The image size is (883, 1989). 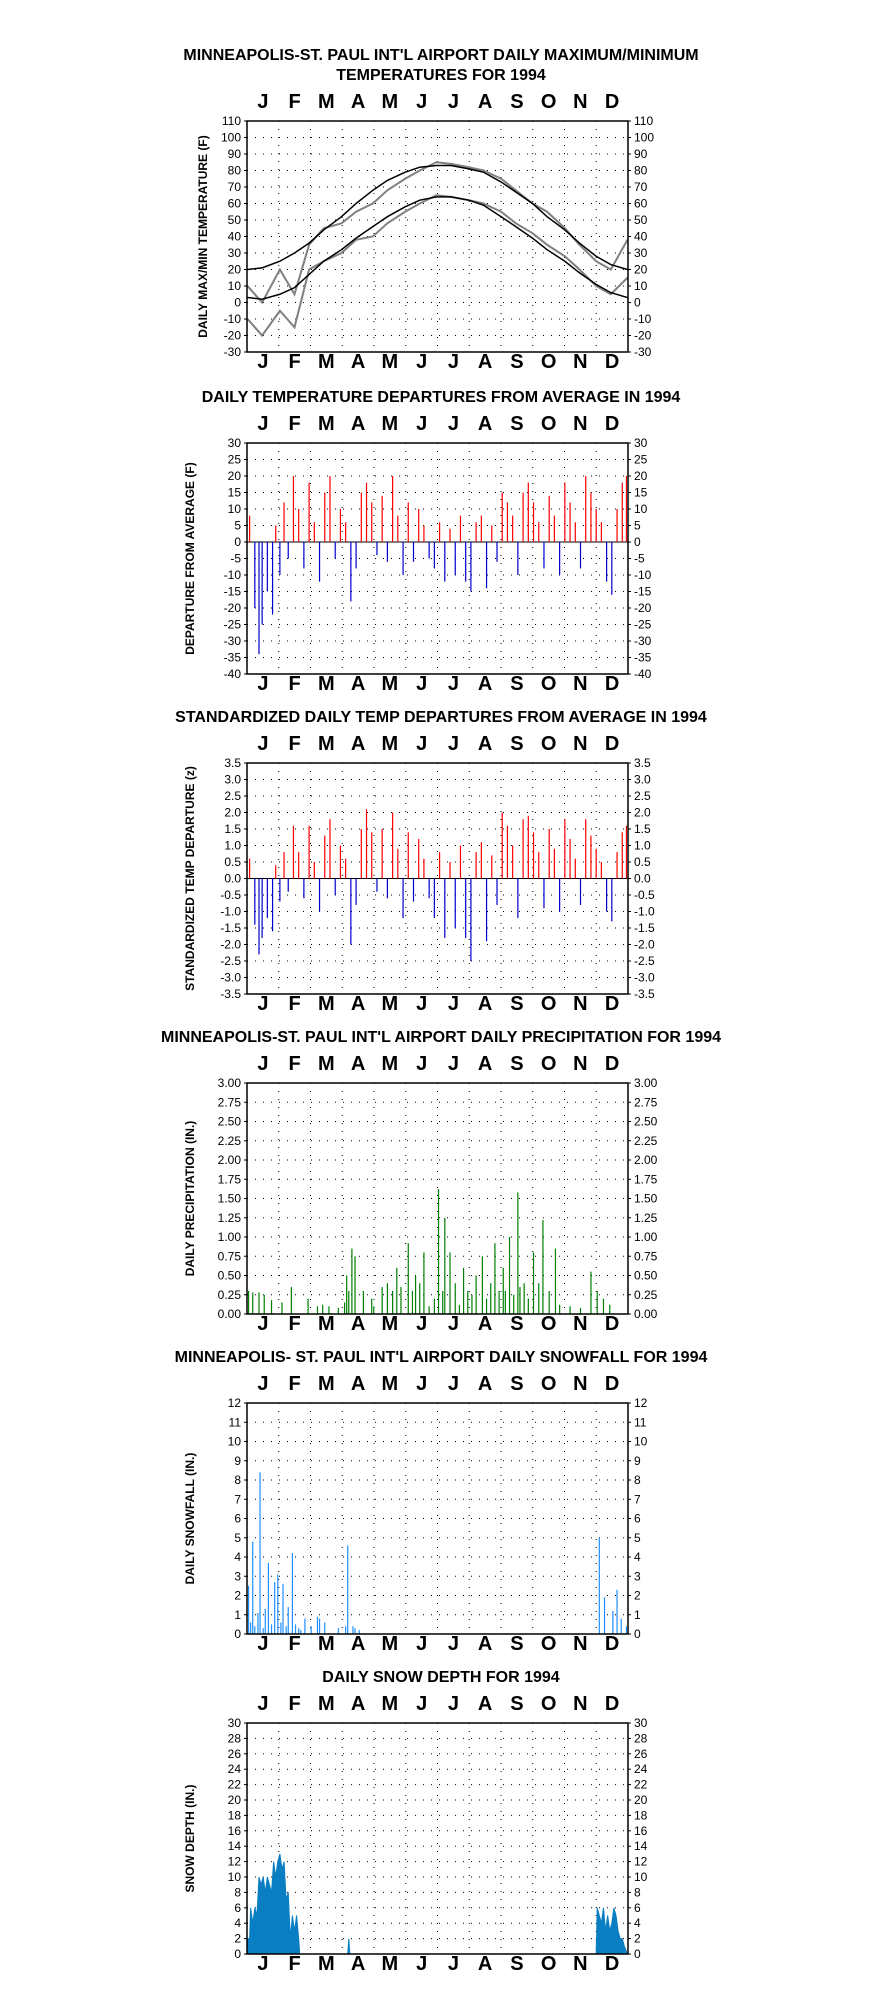 I want to click on month-label-top: F, so click(x=295, y=424).